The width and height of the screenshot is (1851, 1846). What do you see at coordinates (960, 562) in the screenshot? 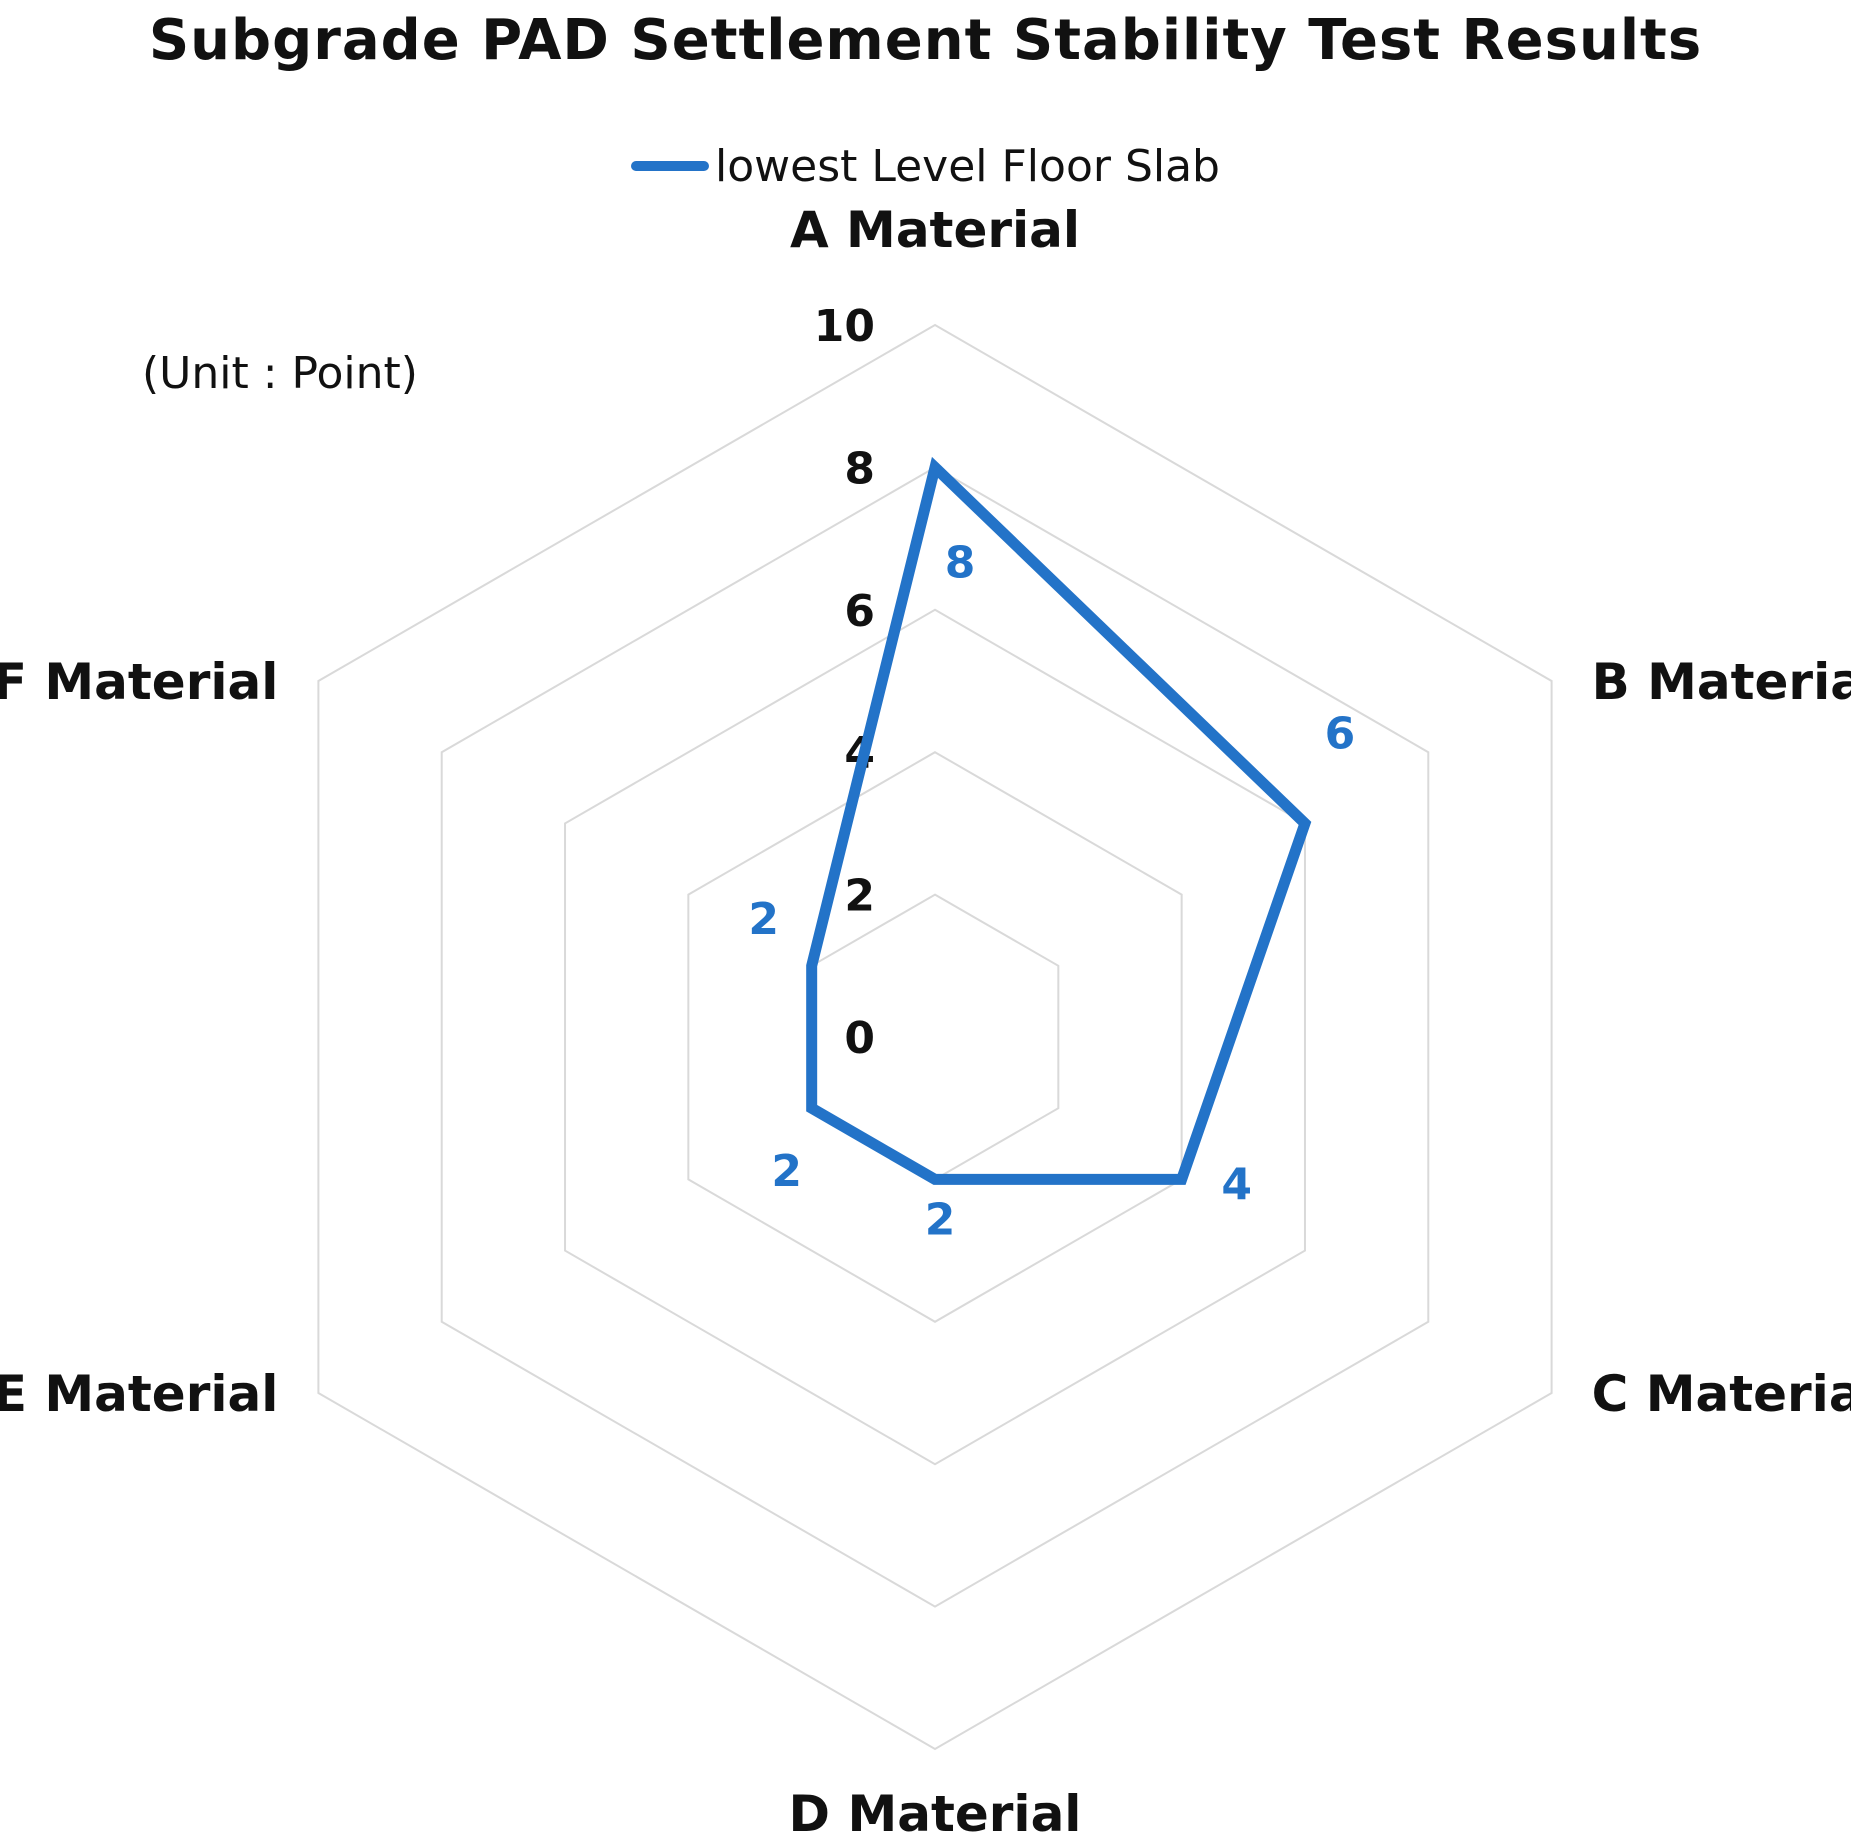
I see `data-label: 8` at bounding box center [960, 562].